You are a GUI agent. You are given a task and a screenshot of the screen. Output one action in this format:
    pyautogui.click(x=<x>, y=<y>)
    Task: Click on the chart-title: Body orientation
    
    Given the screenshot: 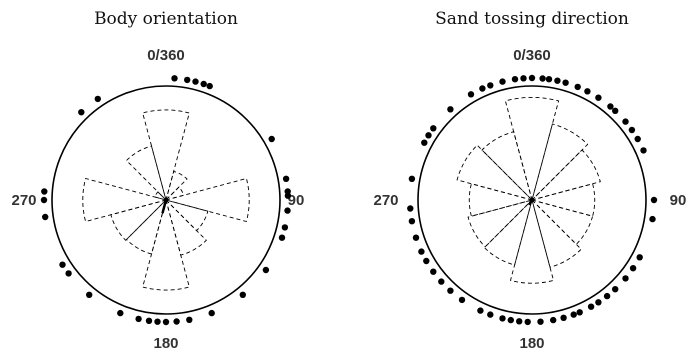 What is the action you would take?
    pyautogui.click(x=166, y=19)
    